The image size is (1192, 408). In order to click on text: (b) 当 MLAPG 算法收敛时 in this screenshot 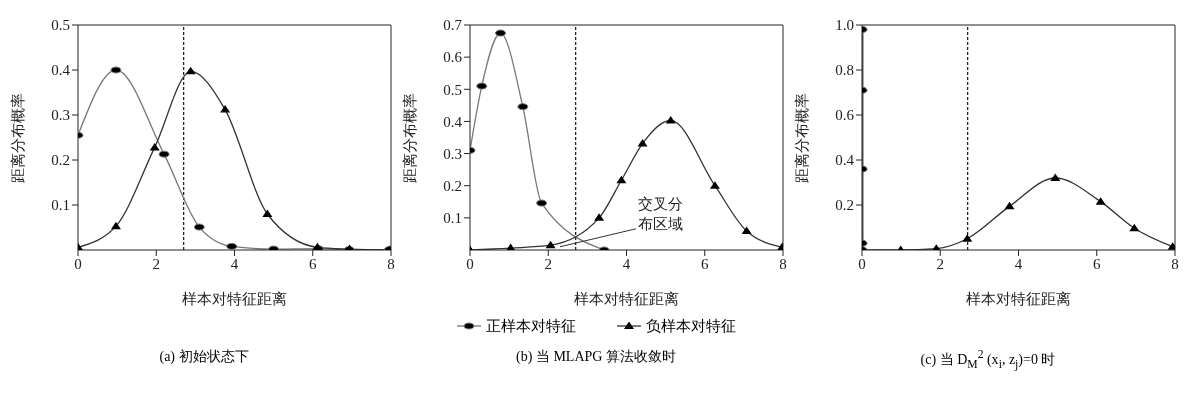, I will do `click(596, 356)`.